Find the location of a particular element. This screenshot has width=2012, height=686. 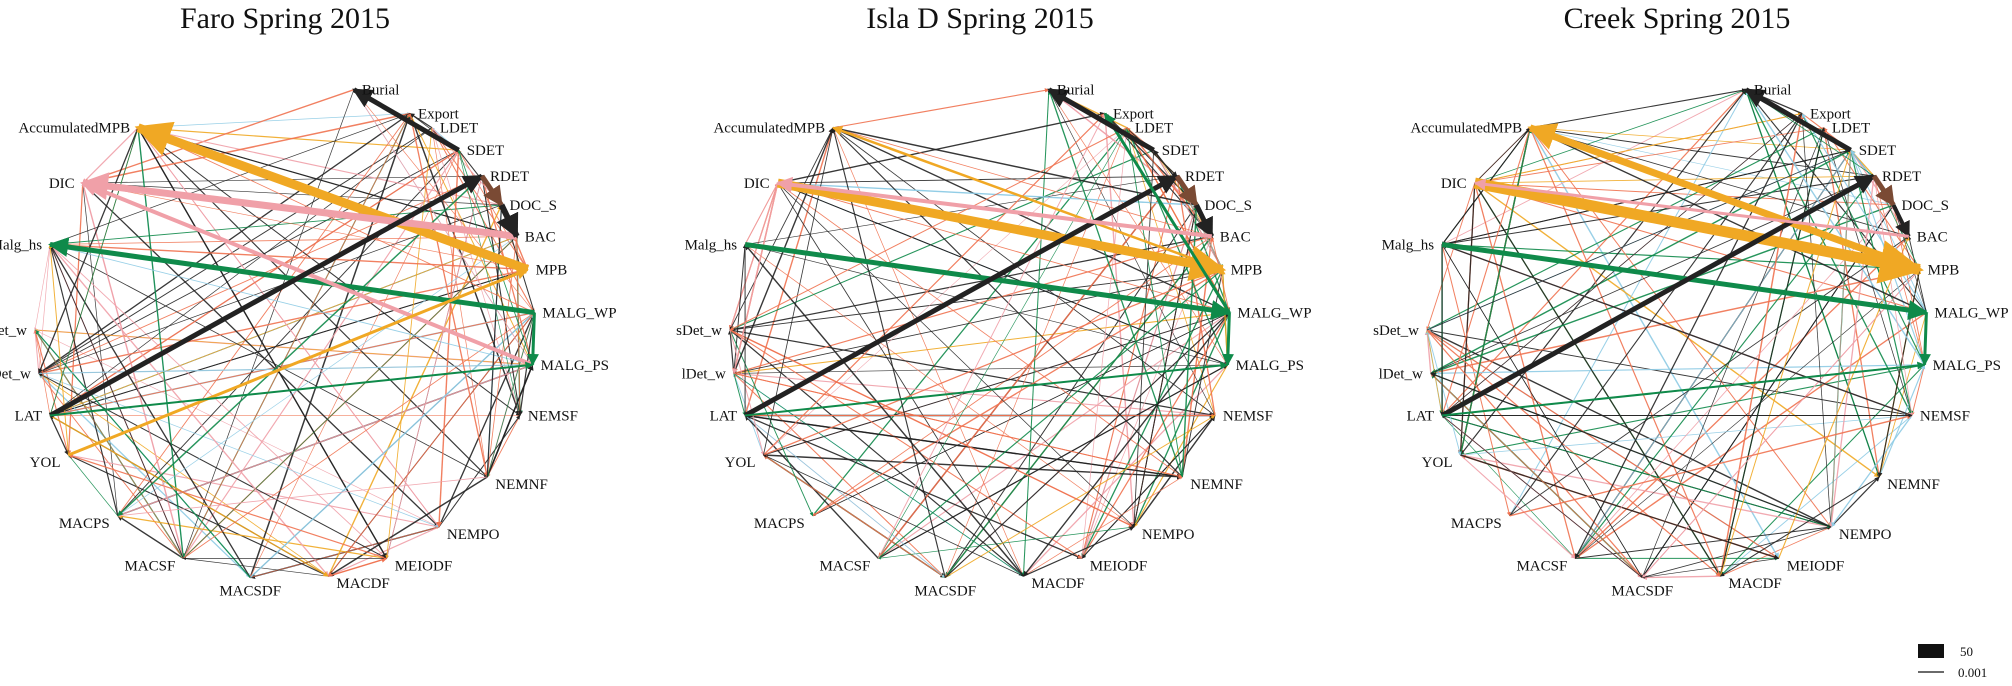

node-label-rdet: RDET is located at coordinates (1901, 177).